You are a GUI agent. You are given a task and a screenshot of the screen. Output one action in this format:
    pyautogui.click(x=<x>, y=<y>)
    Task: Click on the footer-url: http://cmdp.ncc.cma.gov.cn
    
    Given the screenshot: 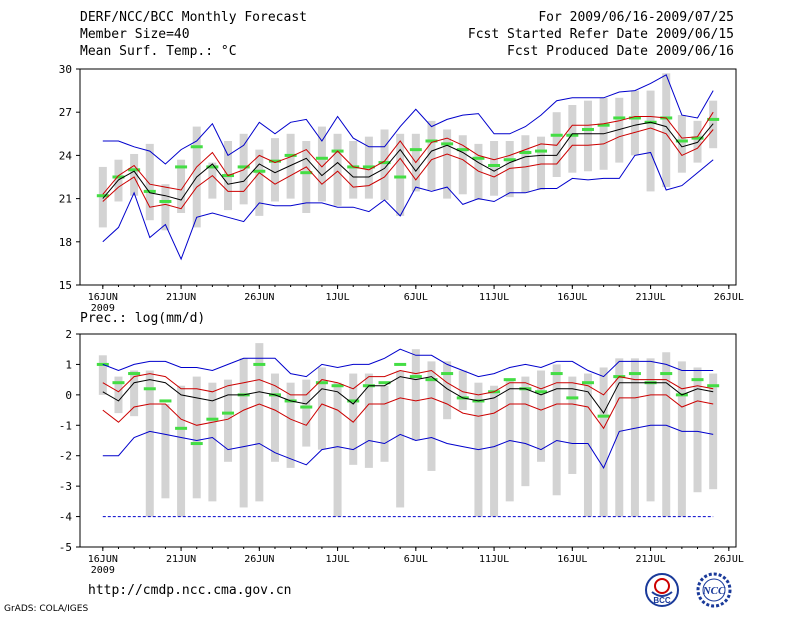 What is the action you would take?
    pyautogui.click(x=190, y=590)
    